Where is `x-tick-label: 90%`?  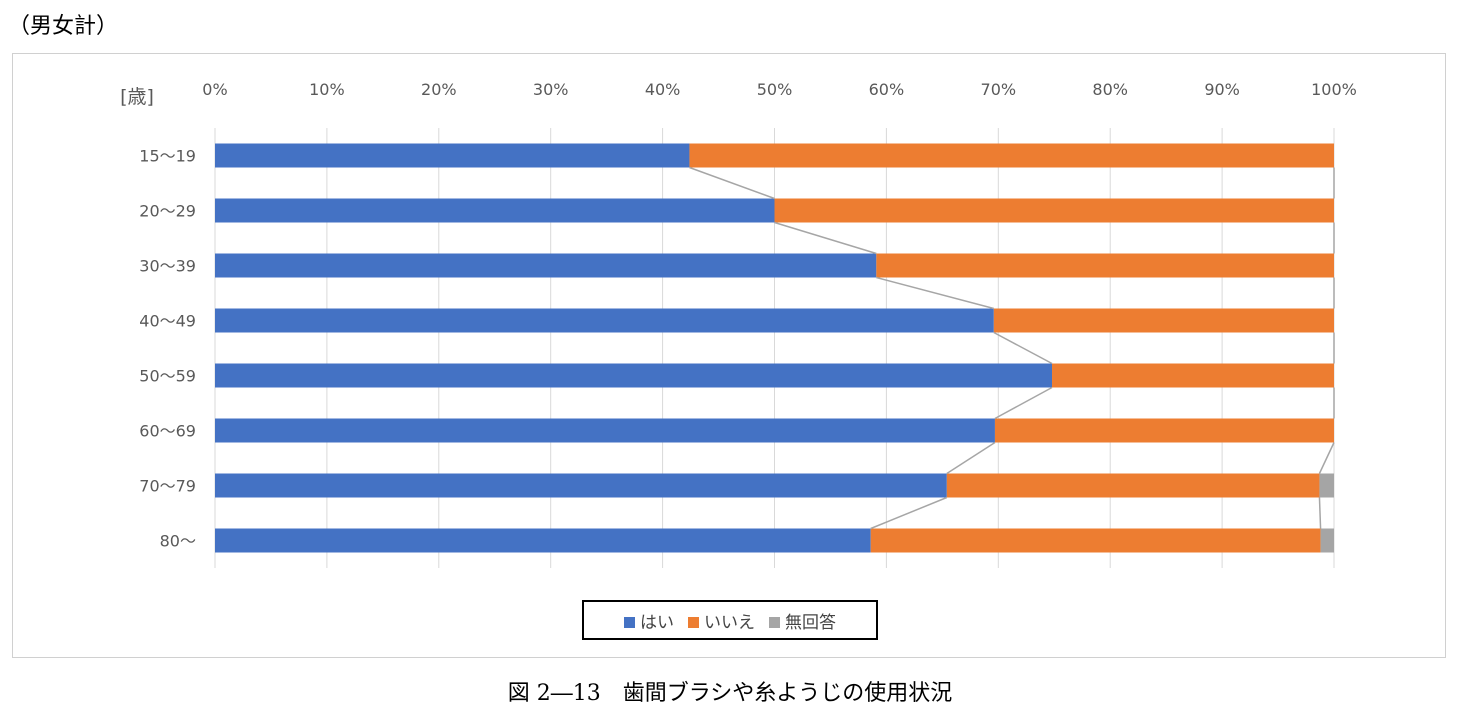 x-tick-label: 90% is located at coordinates (1222, 89).